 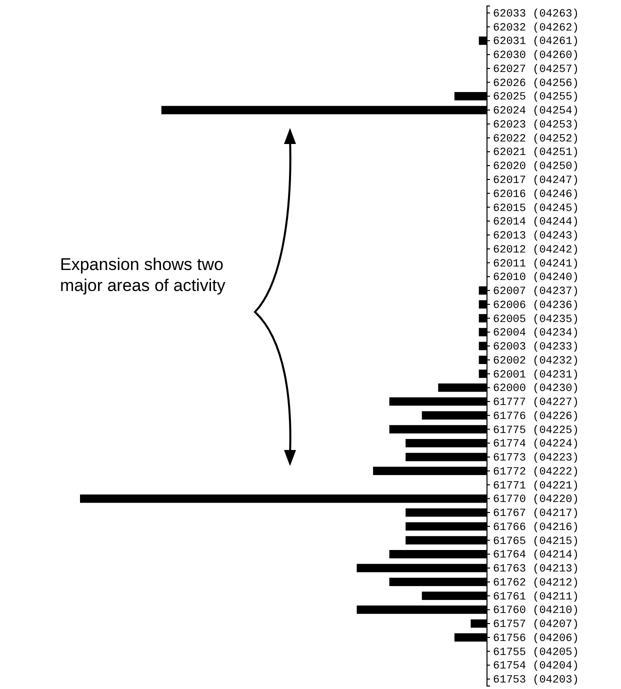 What do you see at coordinates (536, 250) in the screenshot?
I see `y-tick-label: 62012 (04242)` at bounding box center [536, 250].